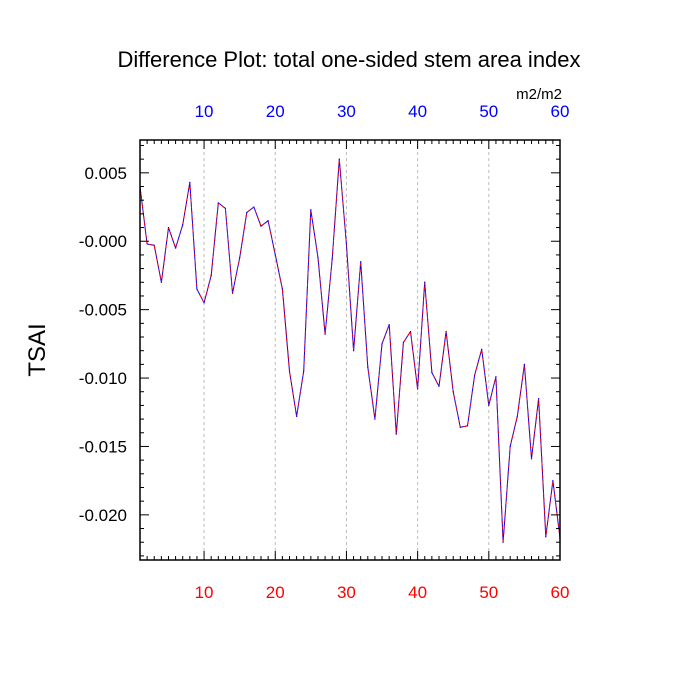  I want to click on y-axis-label: TSAI, so click(37, 349).